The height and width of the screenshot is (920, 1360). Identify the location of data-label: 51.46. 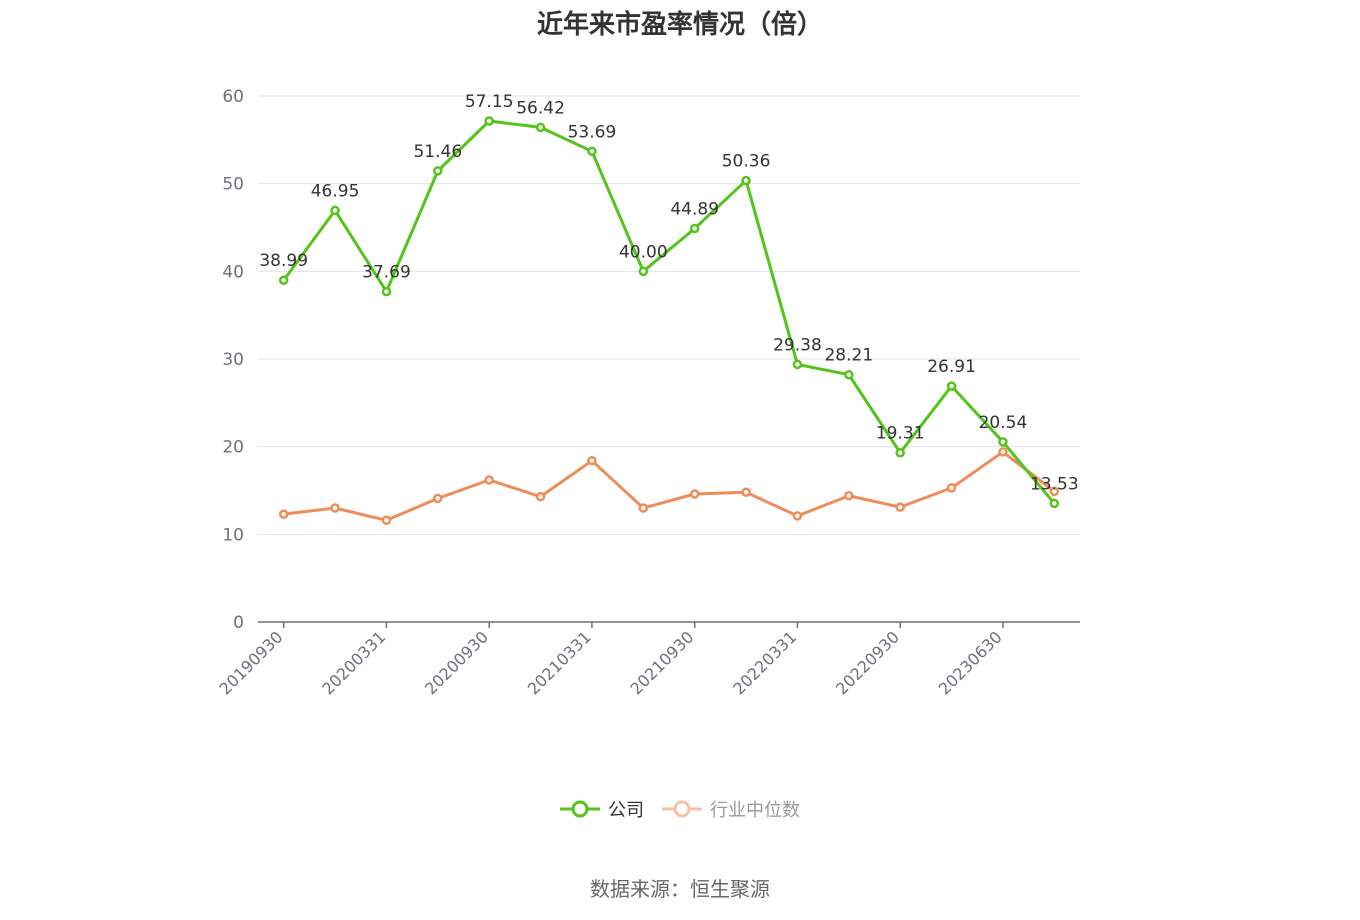
(437, 152).